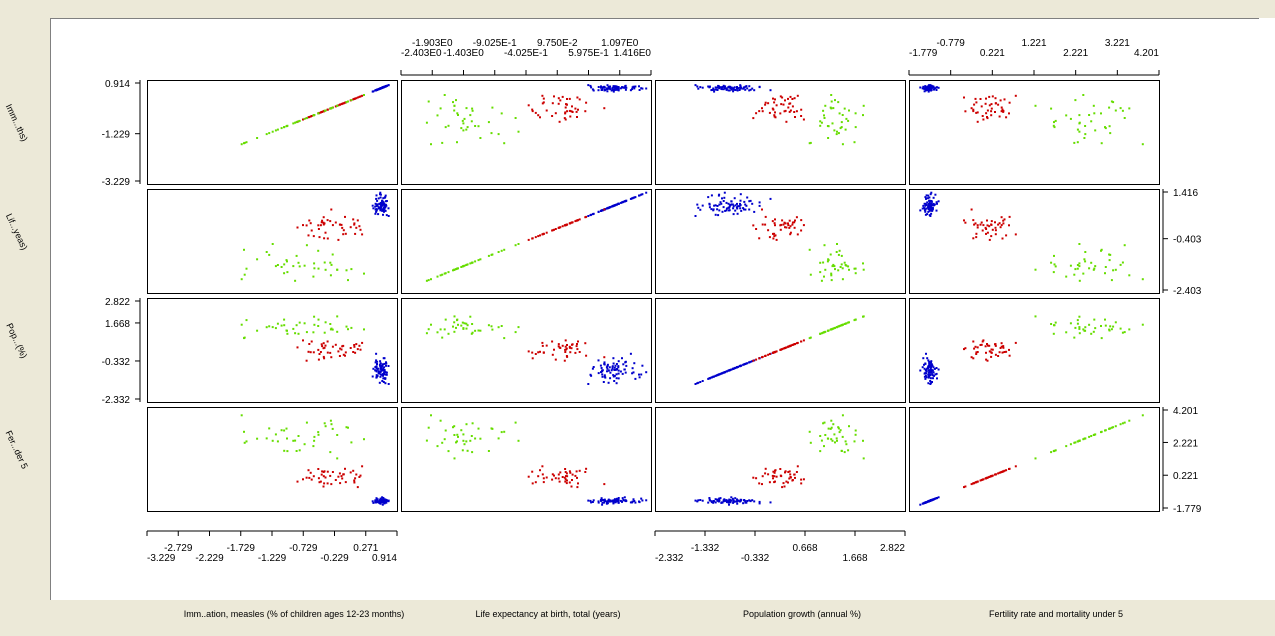 This screenshot has width=1275, height=636. I want to click on frame-right-margin, so click(1267, 309).